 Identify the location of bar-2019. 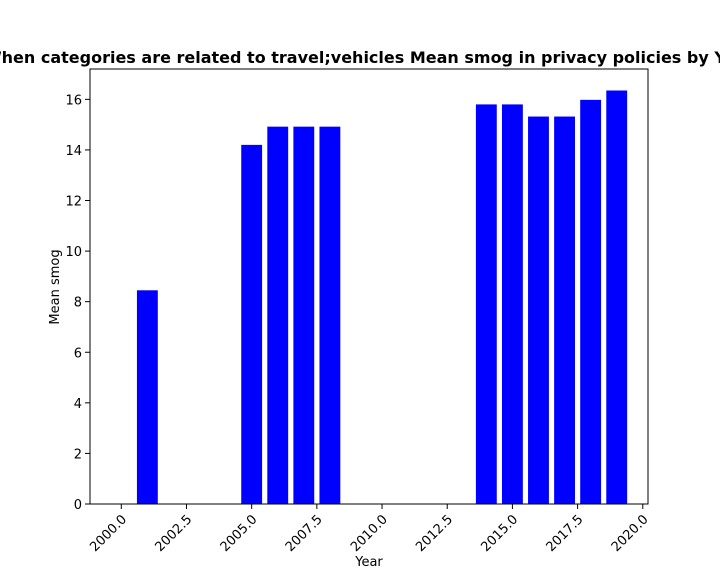
(617, 297).